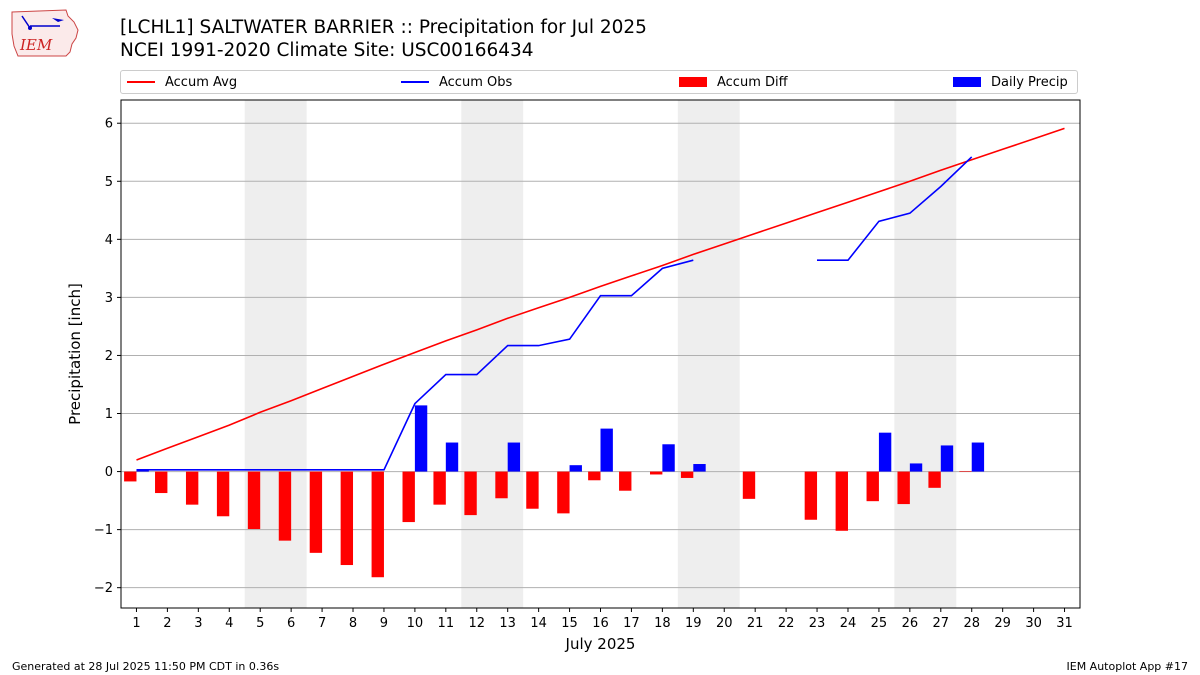 The width and height of the screenshot is (1200, 675). Describe the element at coordinates (1033, 623) in the screenshot. I see `x-tick-label: 30` at that location.